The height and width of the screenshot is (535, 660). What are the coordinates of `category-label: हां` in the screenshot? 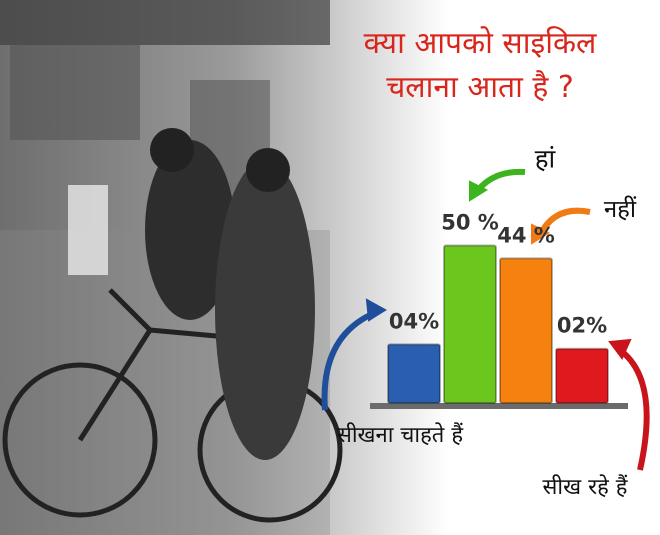 It's located at (546, 160).